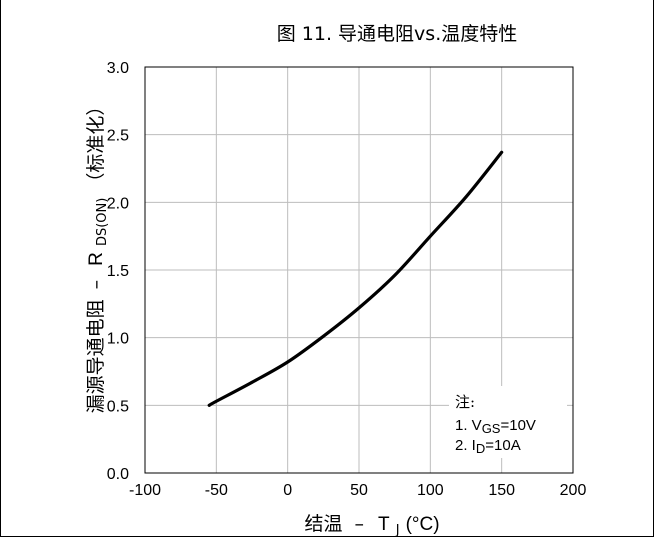 Image resolution: width=654 pixels, height=538 pixels. What do you see at coordinates (145, 490) in the screenshot?
I see `x-tick-label: -100` at bounding box center [145, 490].